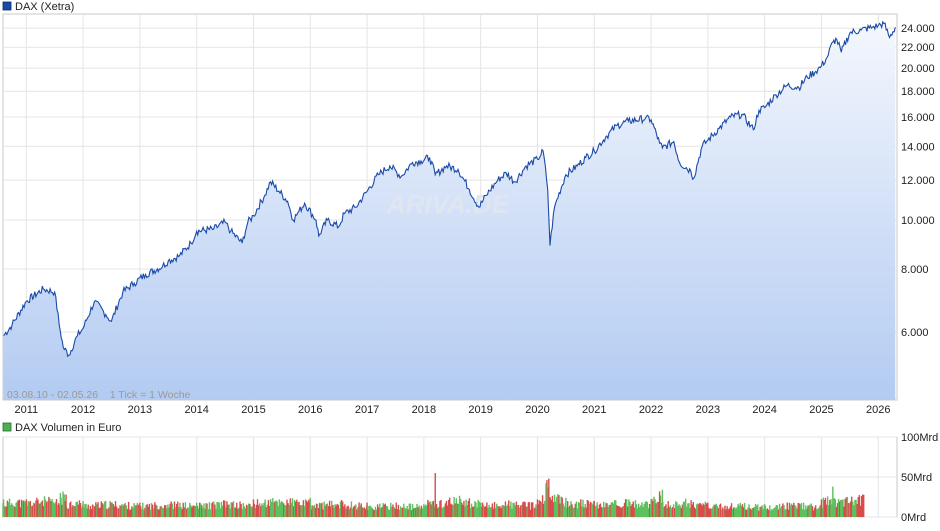 Image resolution: width=940 pixels, height=531 pixels. What do you see at coordinates (918, 181) in the screenshot?
I see `price-y-tick-label: 12.000` at bounding box center [918, 181].